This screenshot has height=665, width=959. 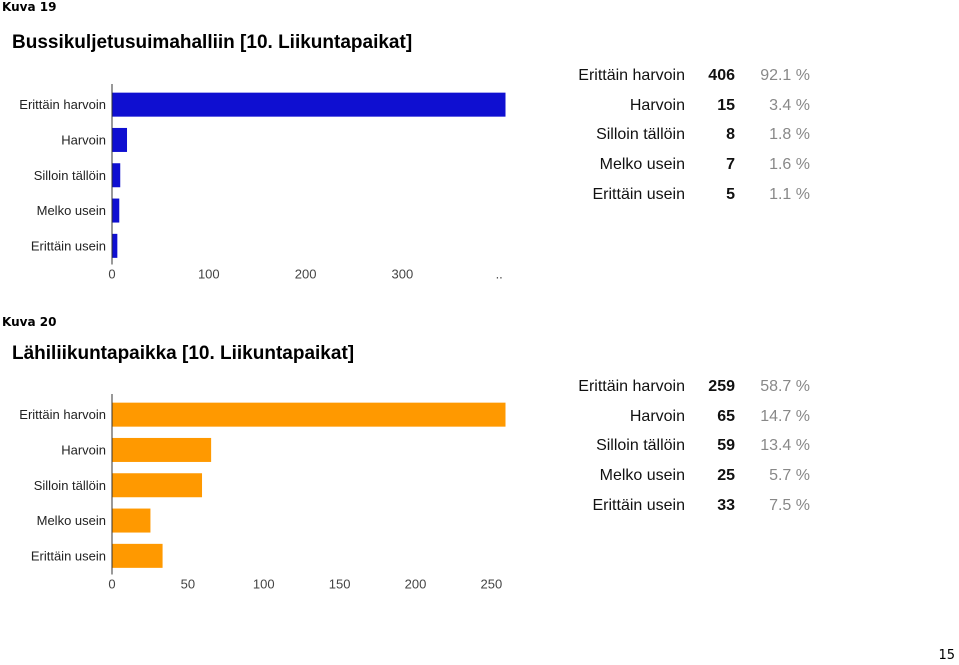 I want to click on stats-percent: 5.7 %, so click(x=789, y=476).